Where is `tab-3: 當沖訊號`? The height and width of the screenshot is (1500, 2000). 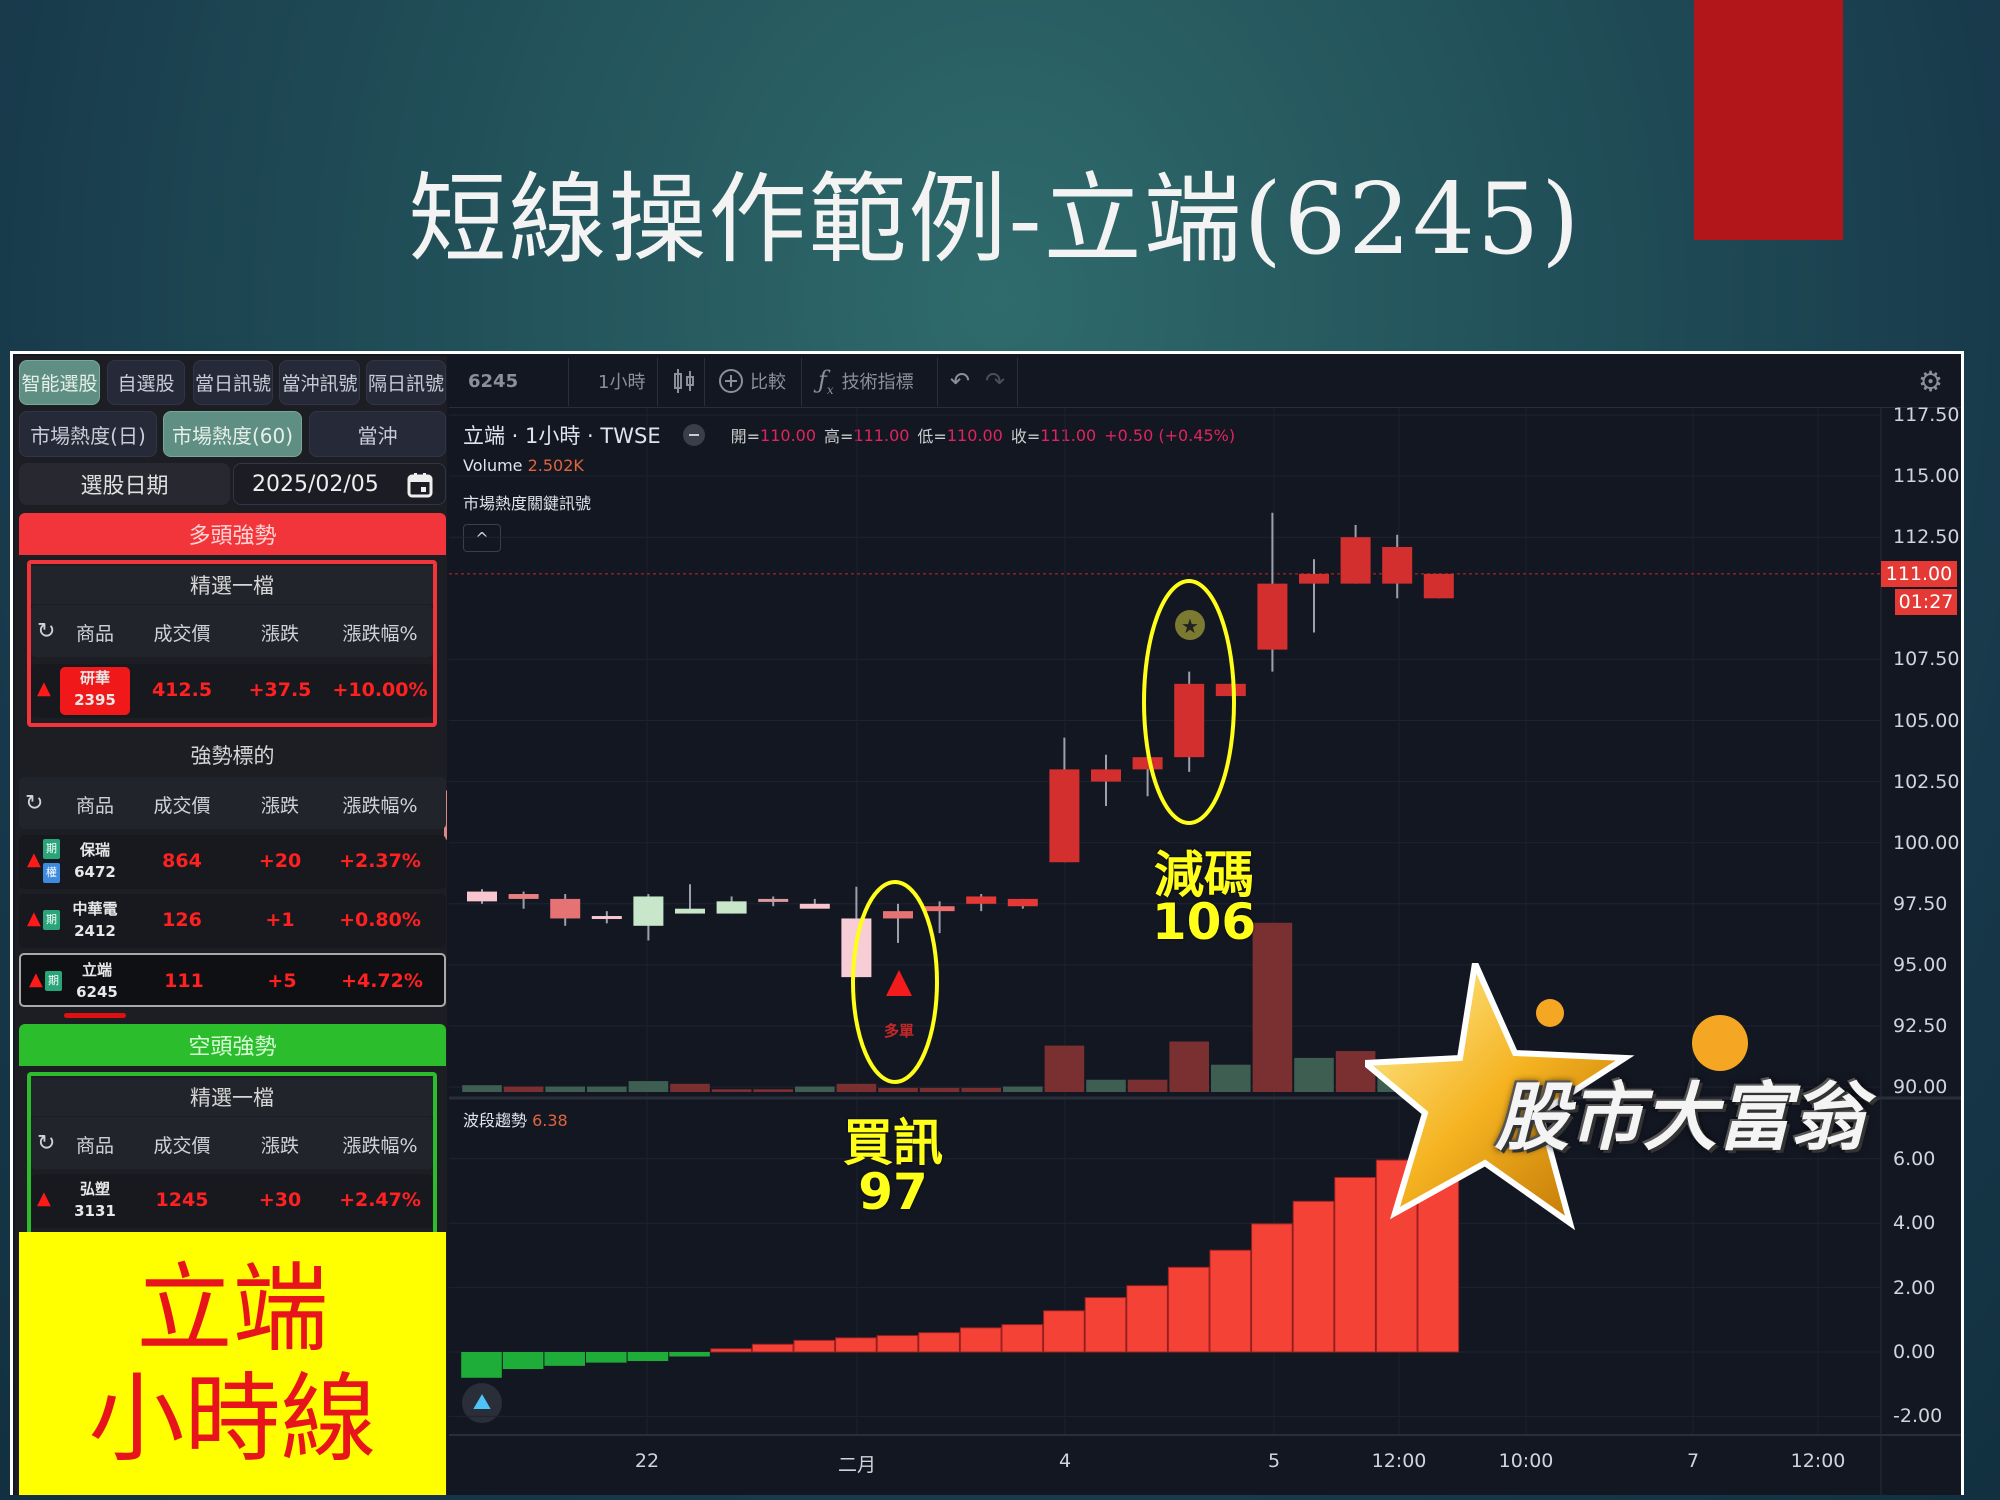 tab-3: 當沖訊號 is located at coordinates (319, 382).